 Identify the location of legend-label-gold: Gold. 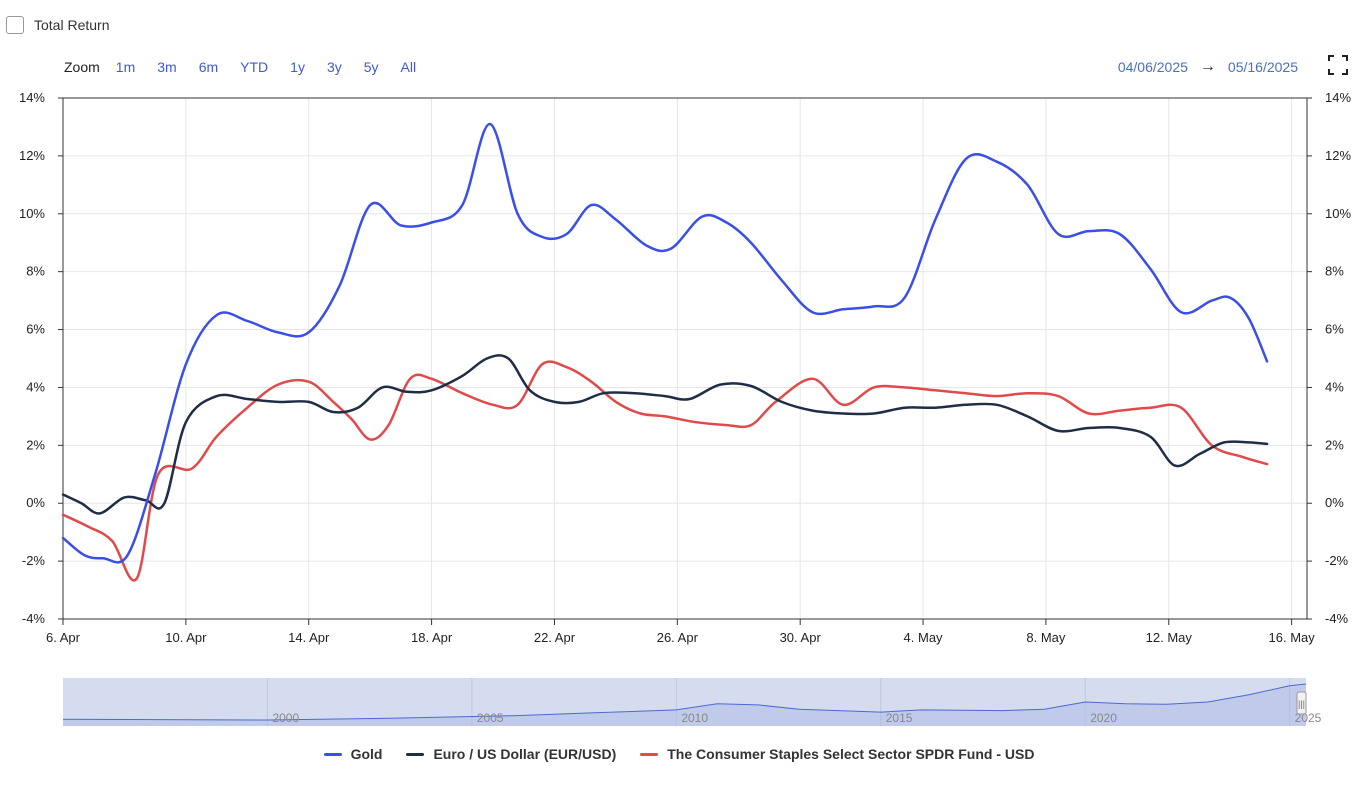
(366, 754).